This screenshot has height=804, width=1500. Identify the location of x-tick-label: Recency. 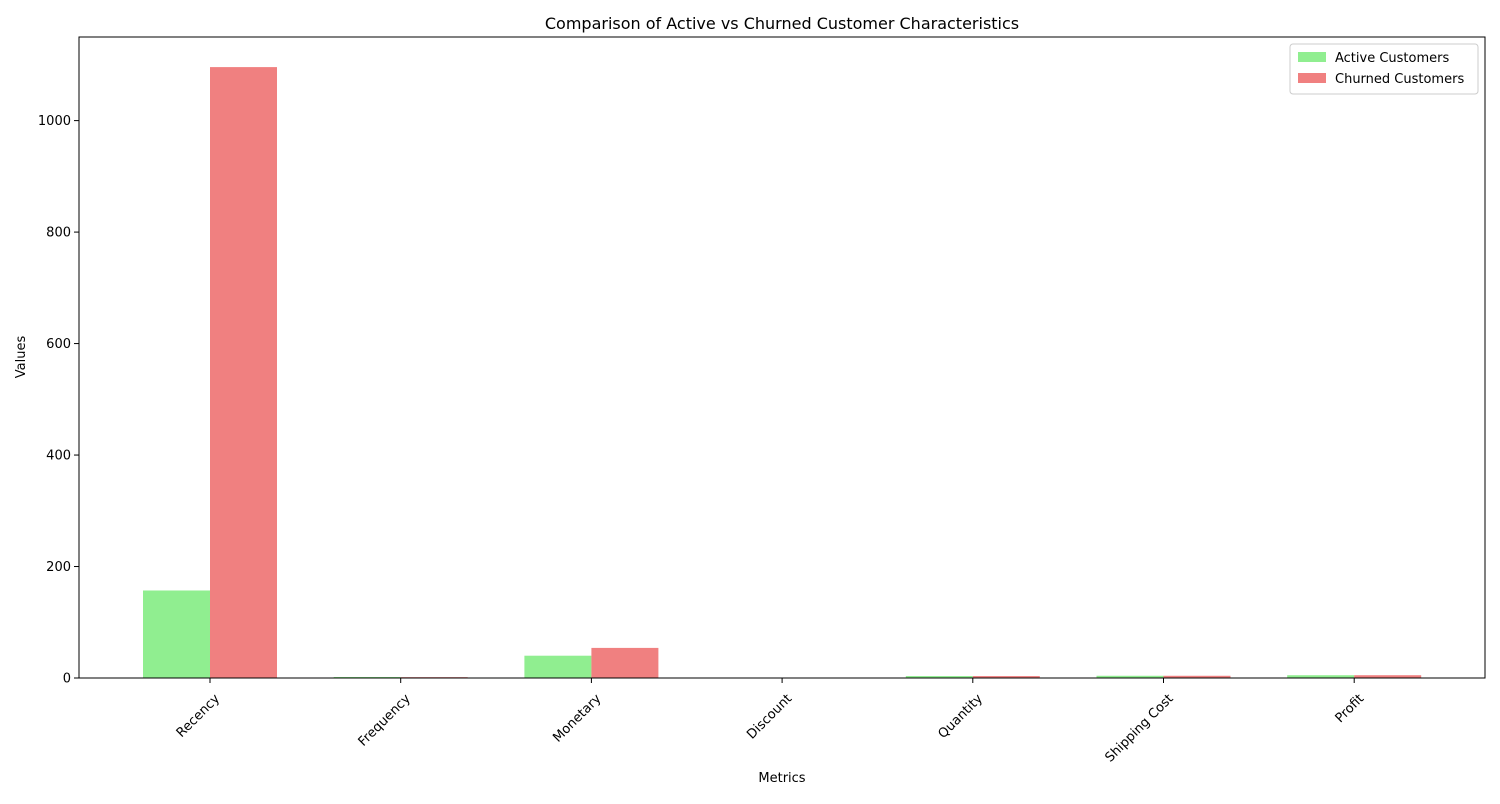
(198, 715).